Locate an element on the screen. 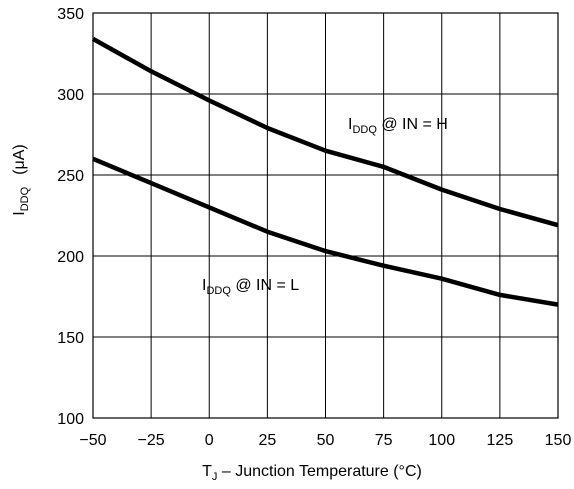  x-axis-label: TJ – Junction Temperature (°C) is located at coordinates (312, 473).